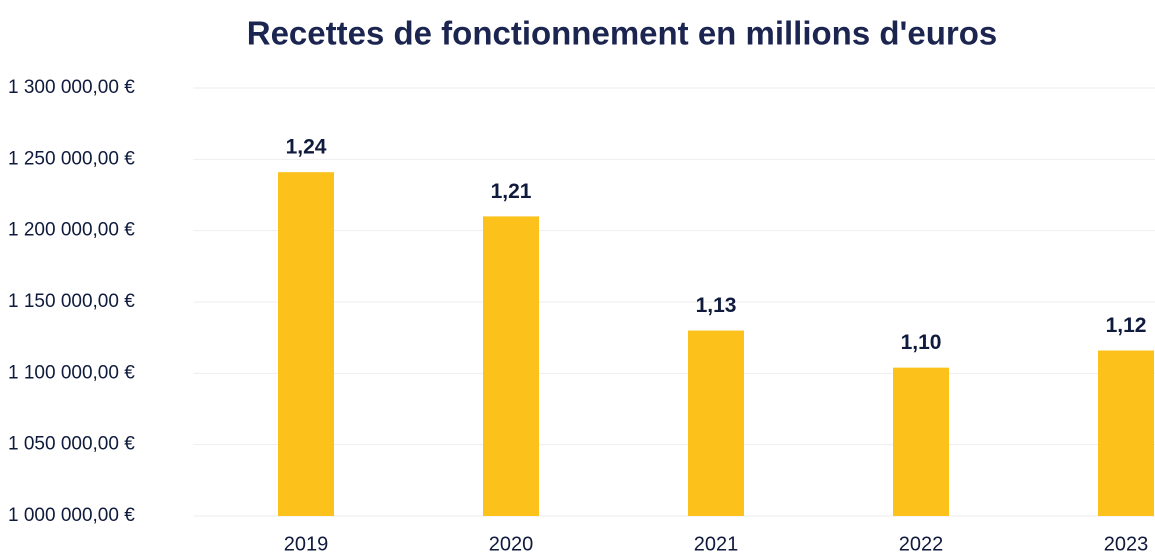 The width and height of the screenshot is (1155, 555). I want to click on value-label: 1,13, so click(716, 305).